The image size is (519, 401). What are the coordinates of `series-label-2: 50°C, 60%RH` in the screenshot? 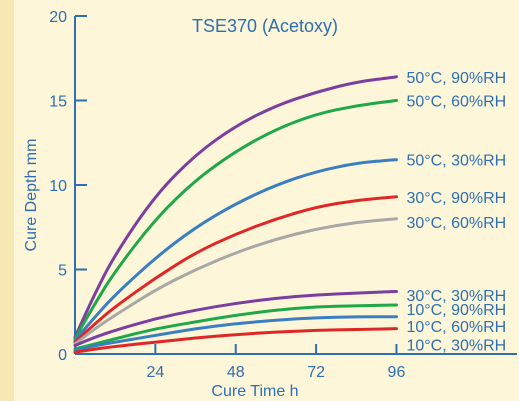 It's located at (456, 102).